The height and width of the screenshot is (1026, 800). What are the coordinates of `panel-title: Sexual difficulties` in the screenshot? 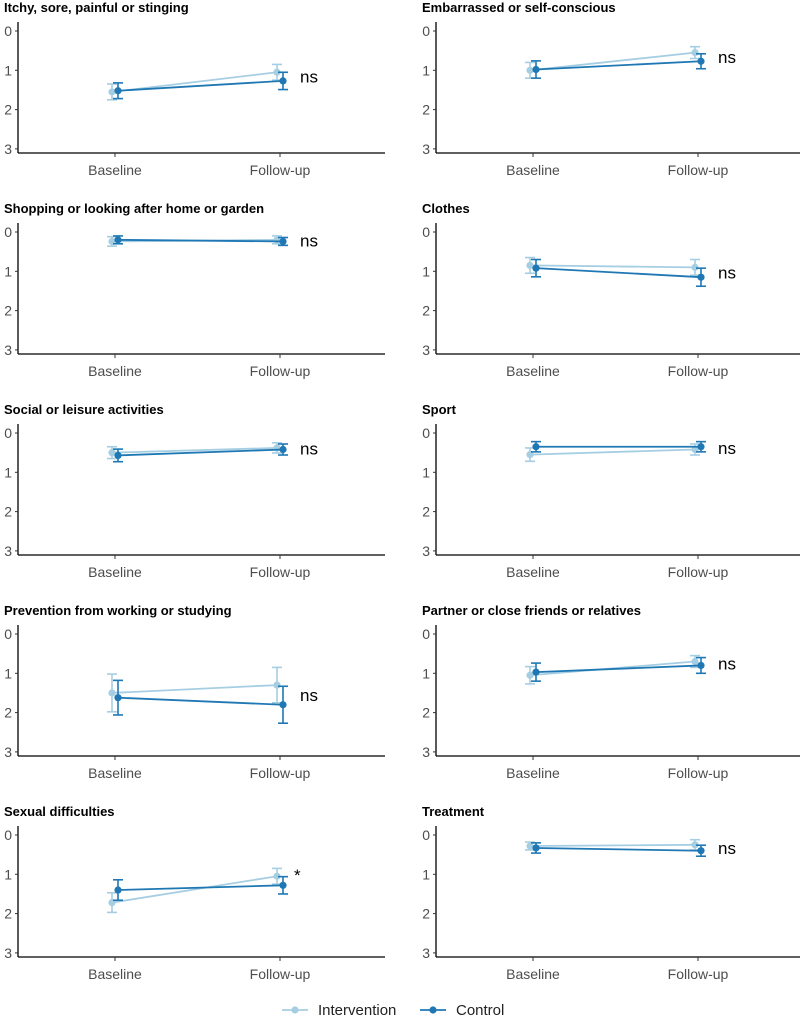 It's located at (59, 811).